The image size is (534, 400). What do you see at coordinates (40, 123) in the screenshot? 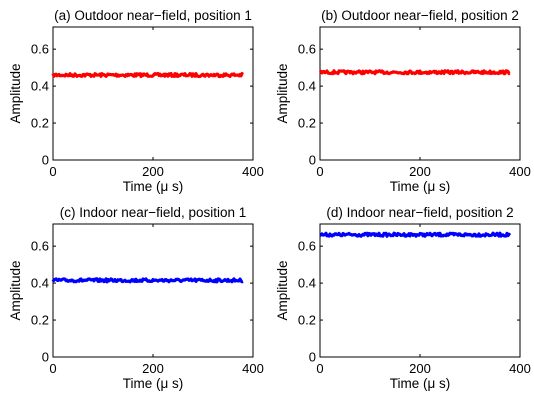
I see `y-tick-label-a: 0.2` at bounding box center [40, 123].